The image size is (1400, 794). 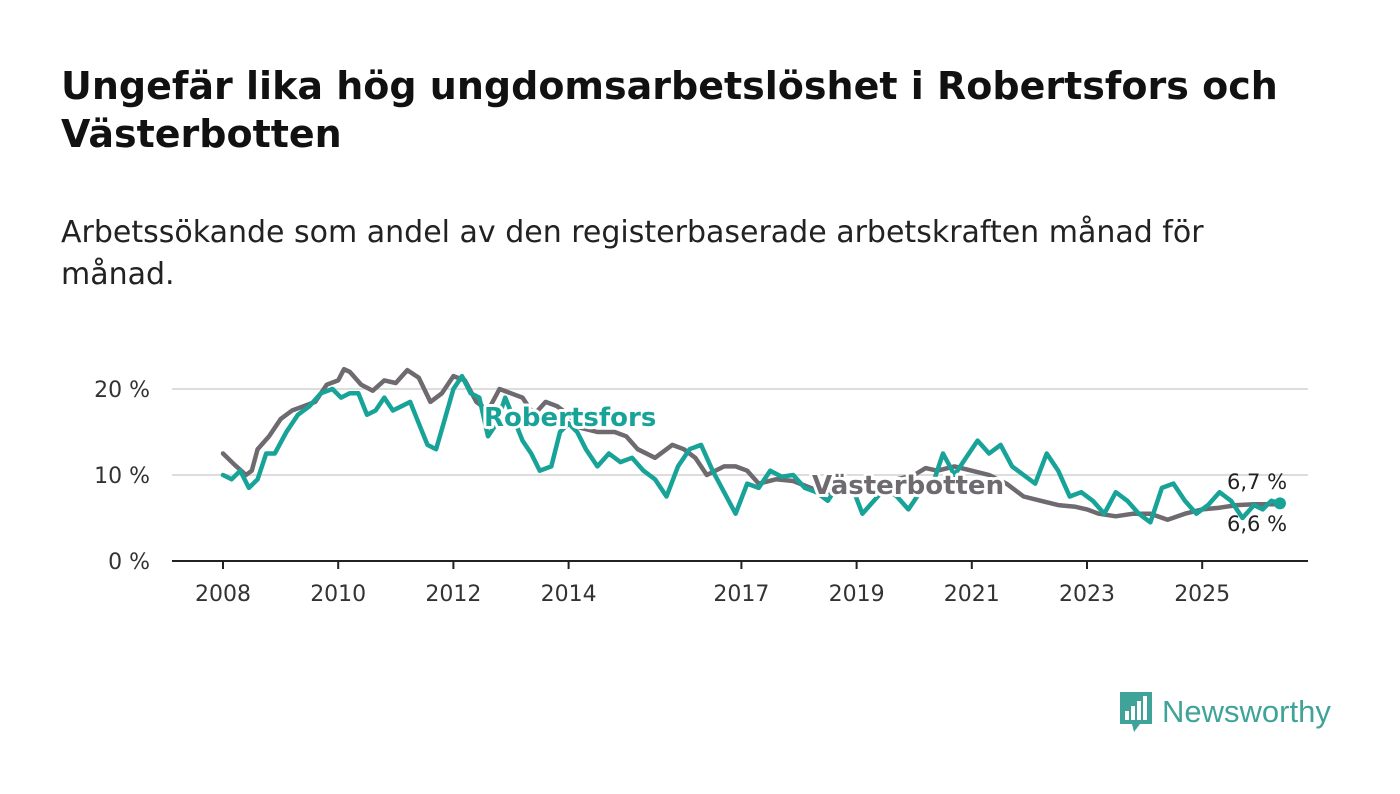 What do you see at coordinates (1279, 503) in the screenshot?
I see `end-point-robertsfors` at bounding box center [1279, 503].